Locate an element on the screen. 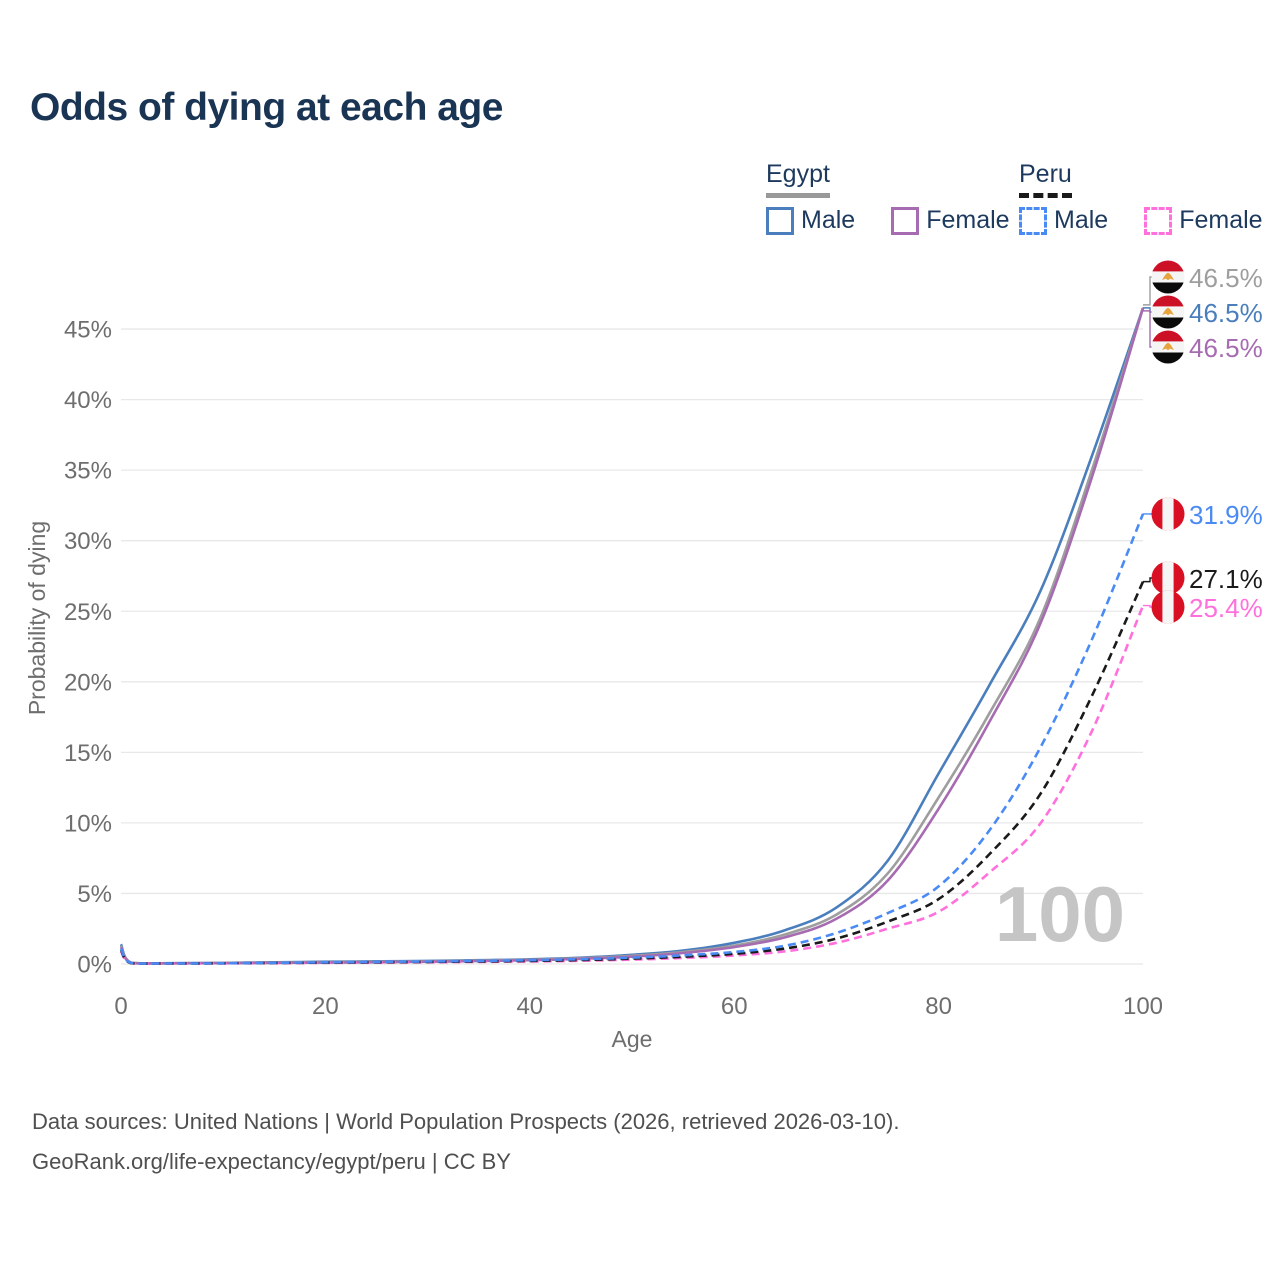 This screenshot has height=1280, width=1280. y-tick-label: 20% is located at coordinates (88, 682).